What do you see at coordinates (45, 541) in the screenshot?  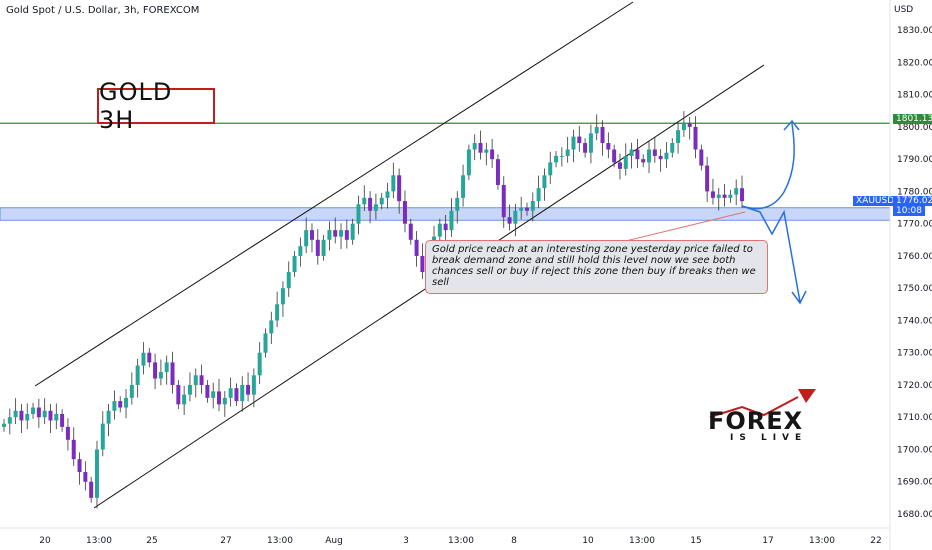 I see `x-tick-label: 20` at bounding box center [45, 541].